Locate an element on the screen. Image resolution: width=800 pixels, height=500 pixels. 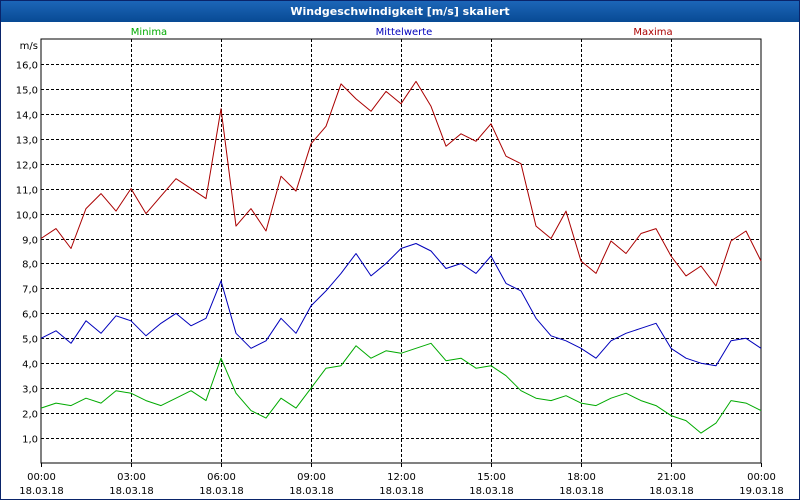
y-tick-label: 2,0 is located at coordinates (30, 415).